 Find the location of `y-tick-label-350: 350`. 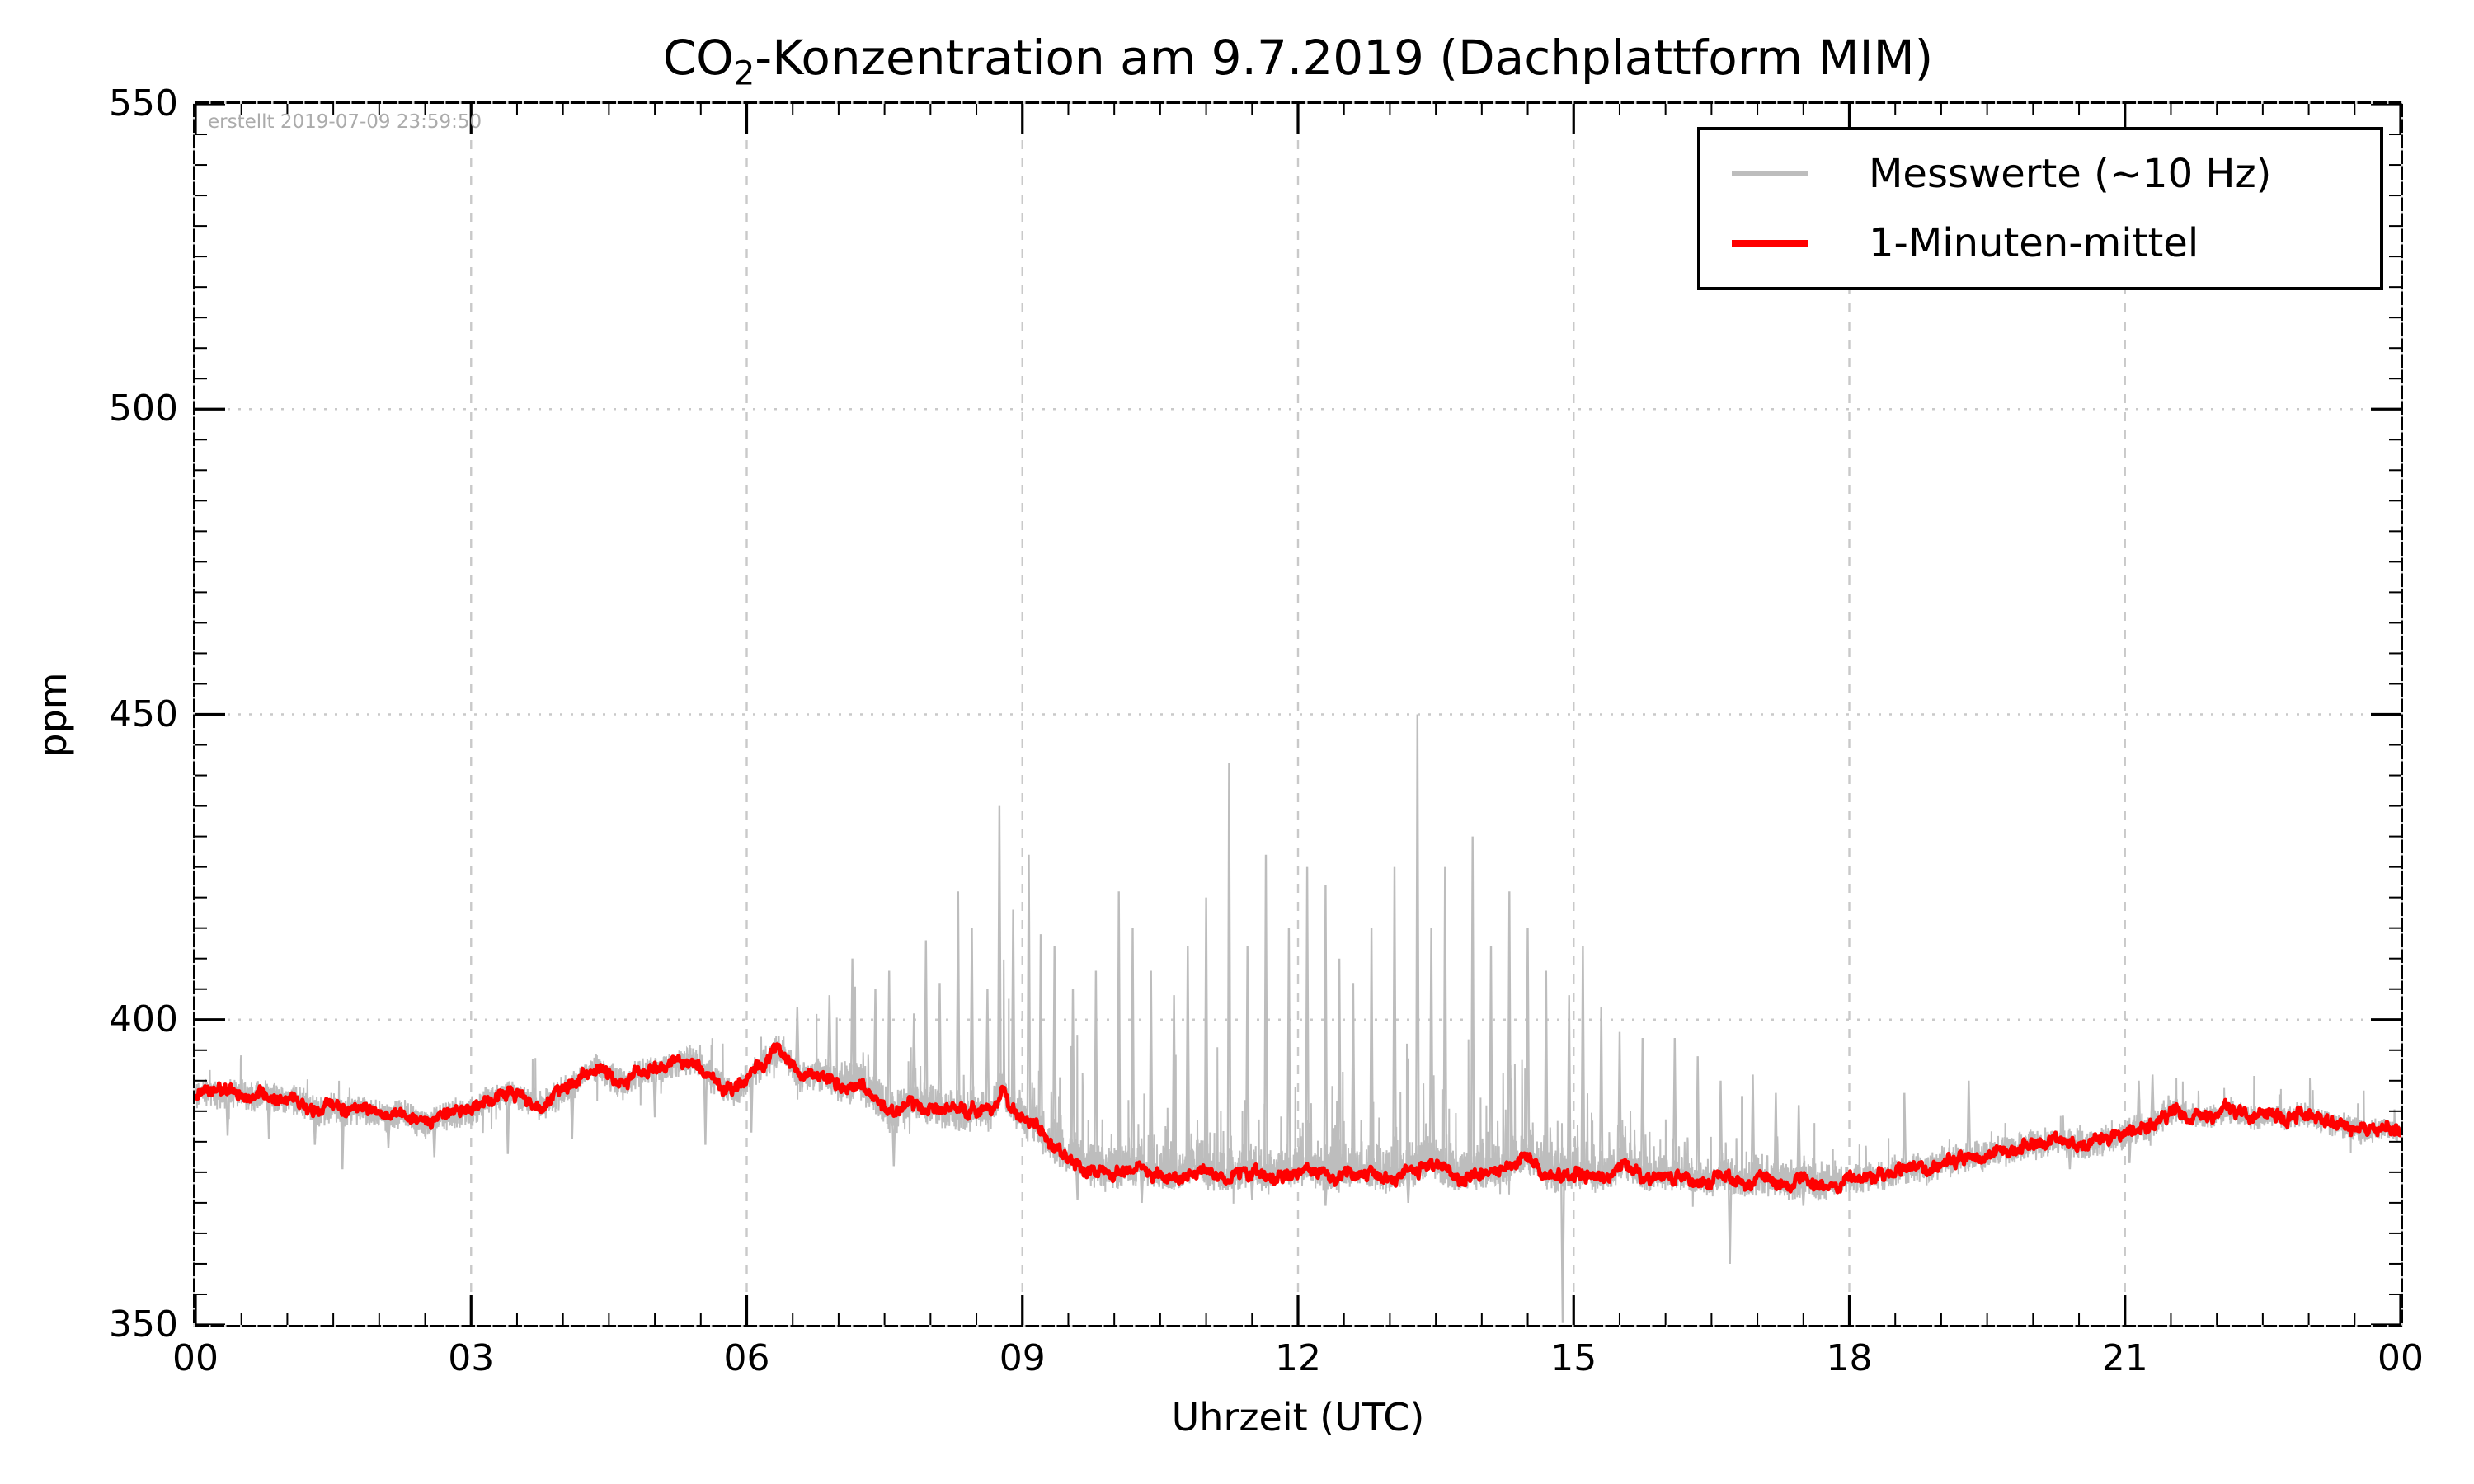

y-tick-label-350: 350 is located at coordinates (143, 1324).